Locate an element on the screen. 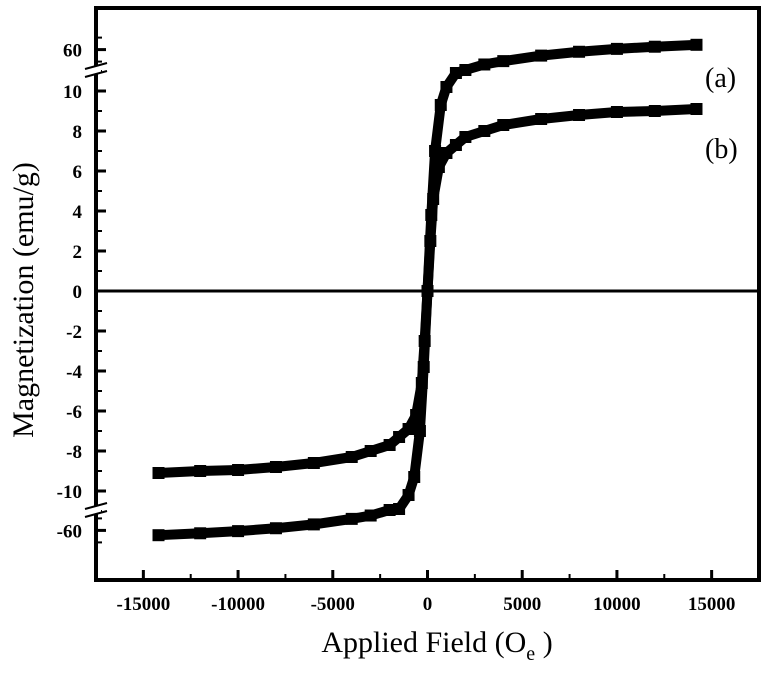 This screenshot has height=675, width=781. x-tick-label: 15000 is located at coordinates (712, 604).